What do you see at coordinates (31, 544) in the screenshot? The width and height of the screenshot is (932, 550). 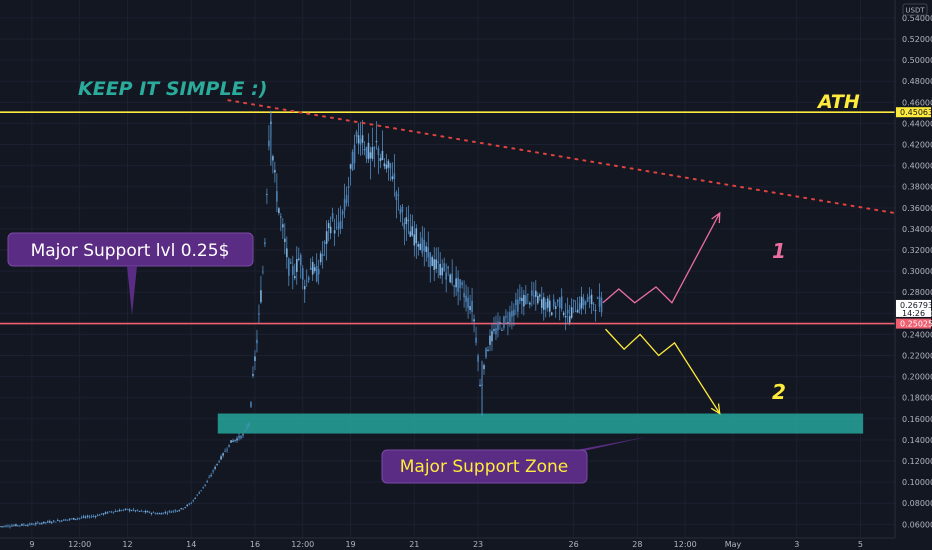 I see `time-tick-label: 9` at bounding box center [31, 544].